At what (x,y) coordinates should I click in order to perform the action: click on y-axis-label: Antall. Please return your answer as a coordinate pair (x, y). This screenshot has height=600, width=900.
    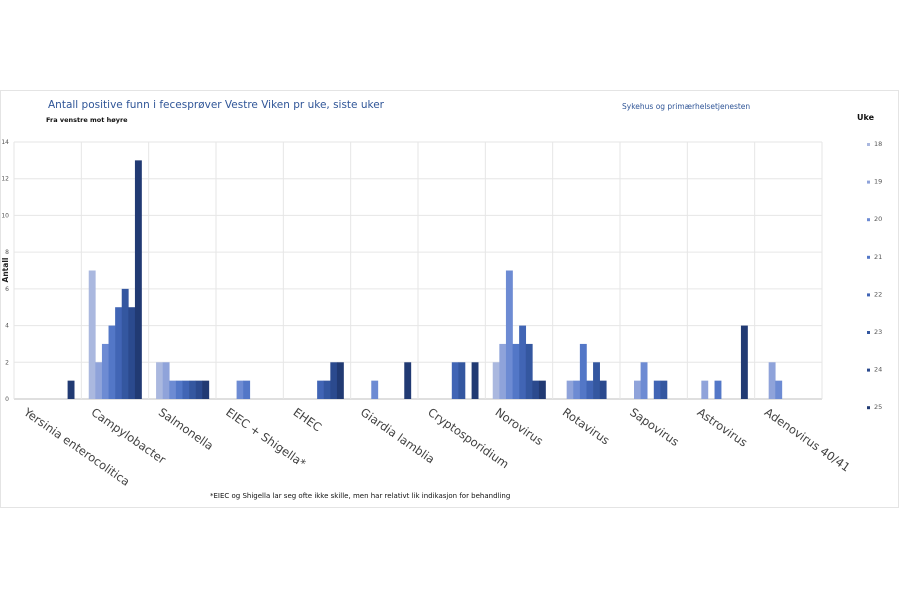
    Looking at the image, I should click on (5, 270).